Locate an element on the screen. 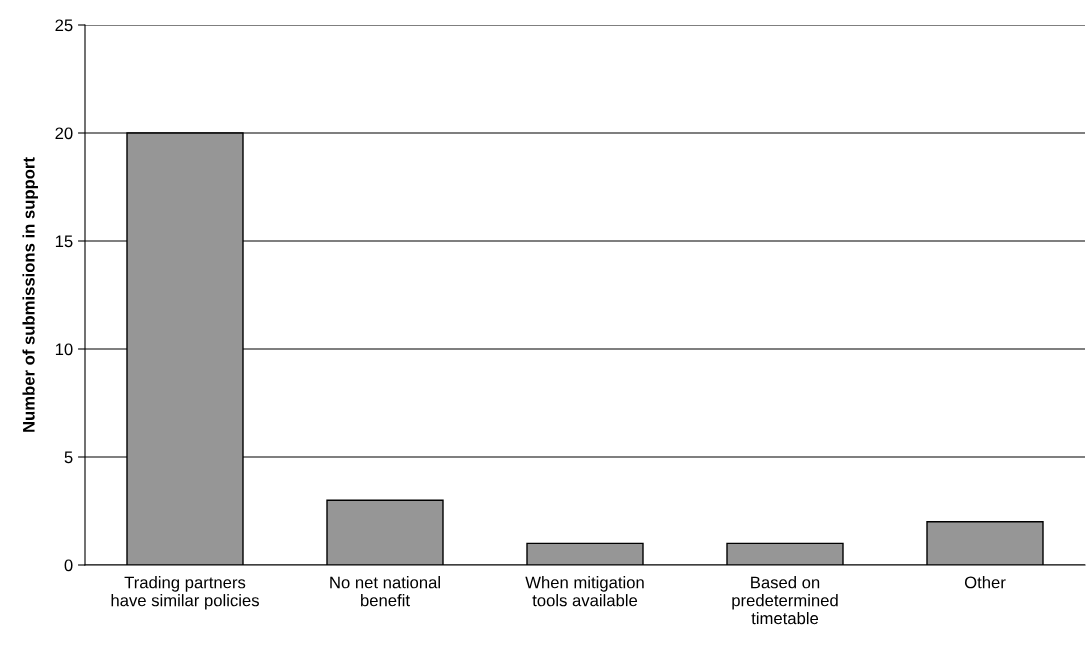  y-tick-label: 15 is located at coordinates (64, 241).